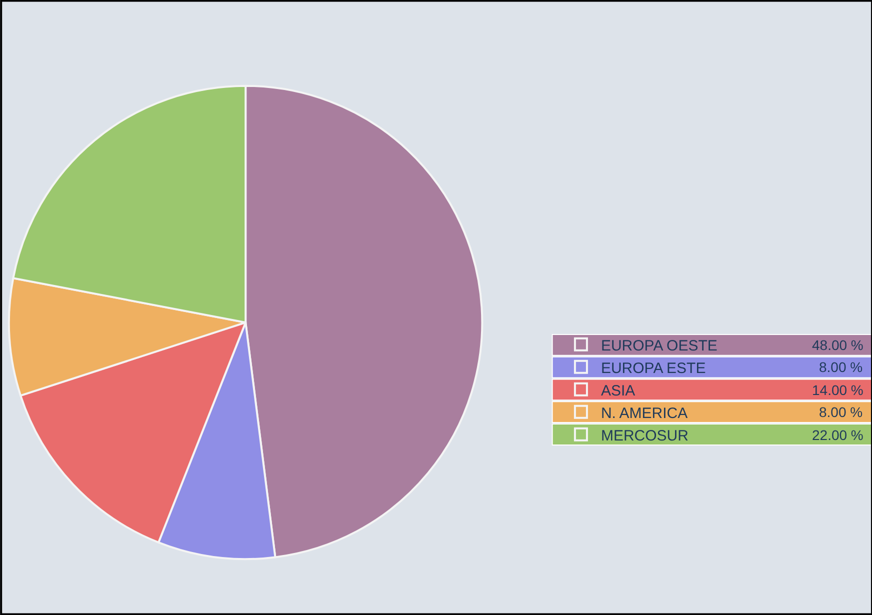  Describe the element at coordinates (838, 345) in the screenshot. I see `data-label: 48.00 %` at that location.